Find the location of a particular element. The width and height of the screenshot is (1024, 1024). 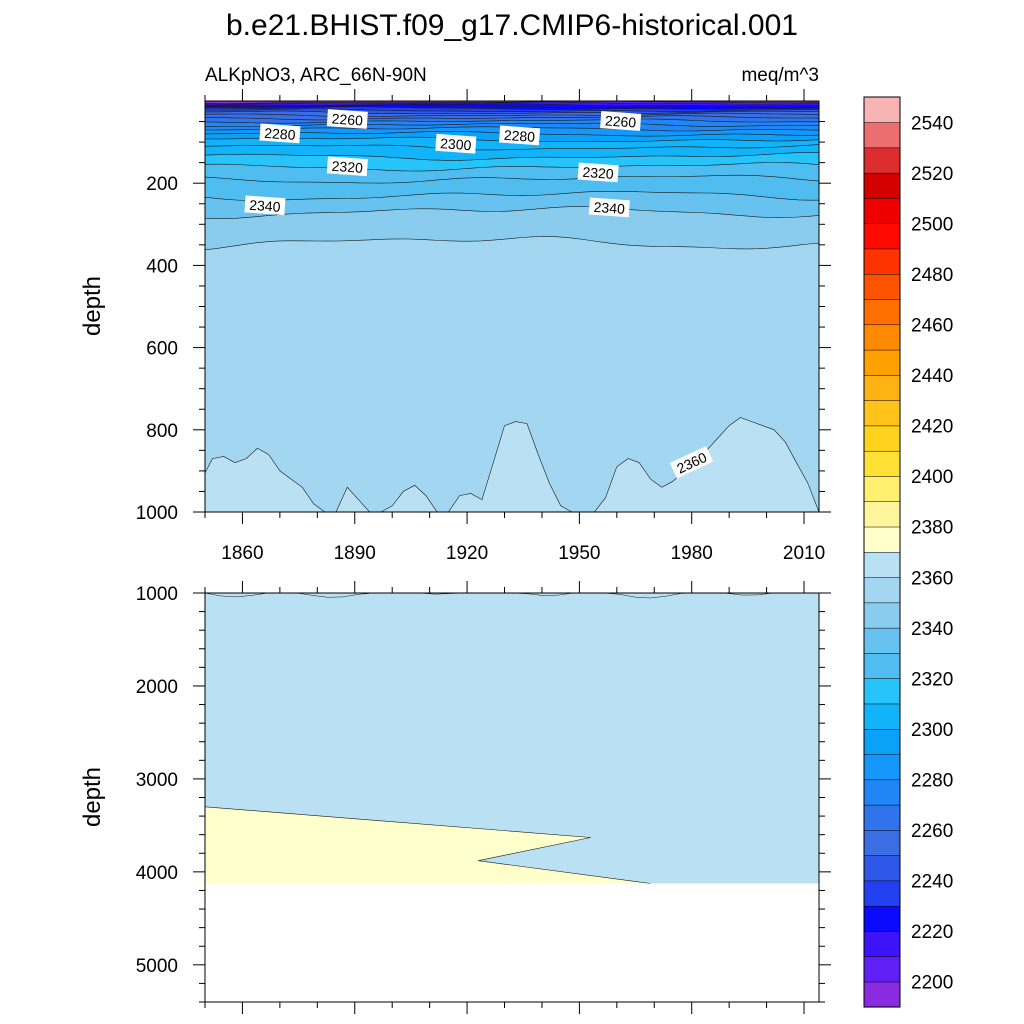

y-tick-label: 3000 is located at coordinates (157, 780).